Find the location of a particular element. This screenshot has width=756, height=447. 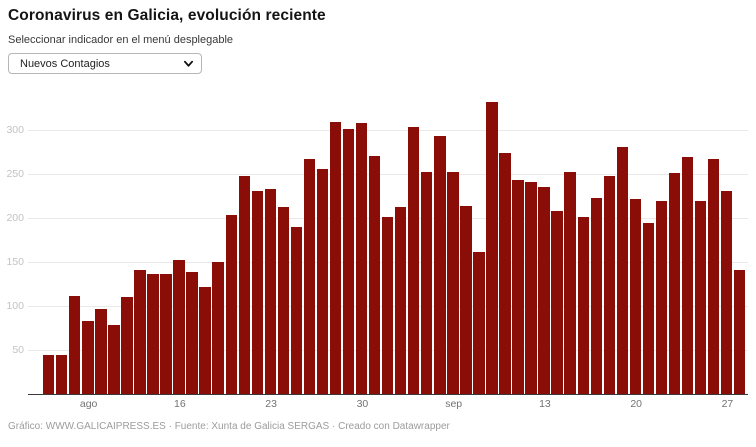

y-axis-tick-label: 50 is located at coordinates (18, 350).